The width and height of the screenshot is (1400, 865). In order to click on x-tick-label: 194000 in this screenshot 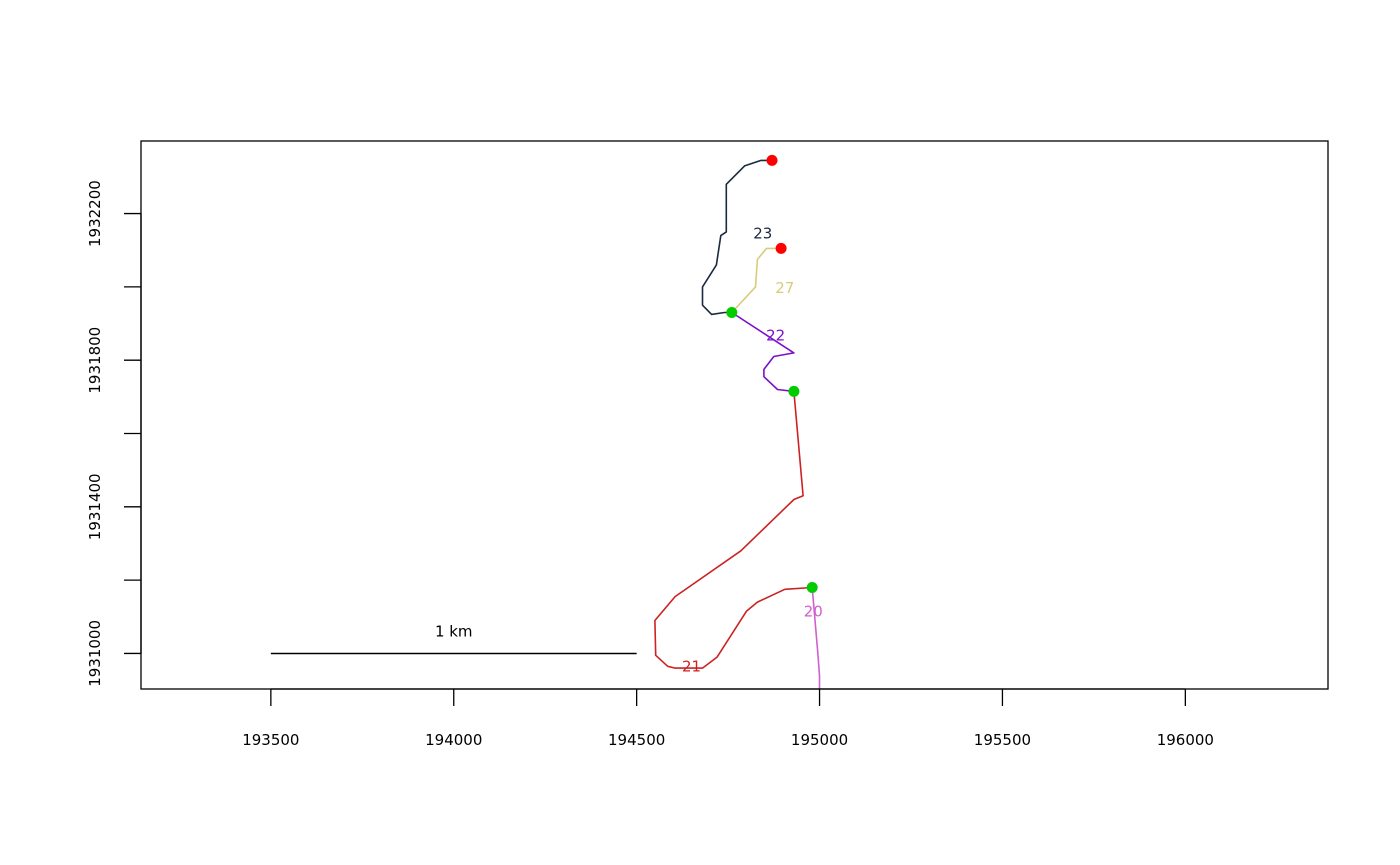, I will do `click(453, 740)`.